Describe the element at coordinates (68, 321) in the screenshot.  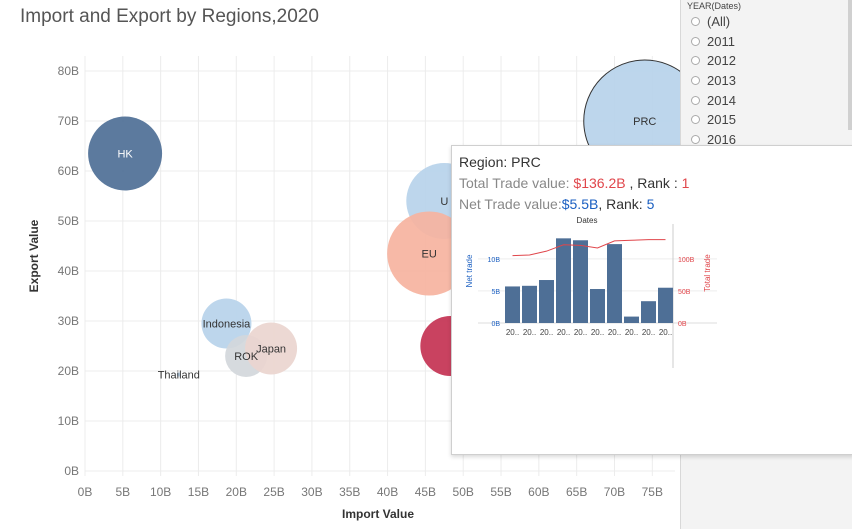
I see `y-tick-label: 30B` at that location.